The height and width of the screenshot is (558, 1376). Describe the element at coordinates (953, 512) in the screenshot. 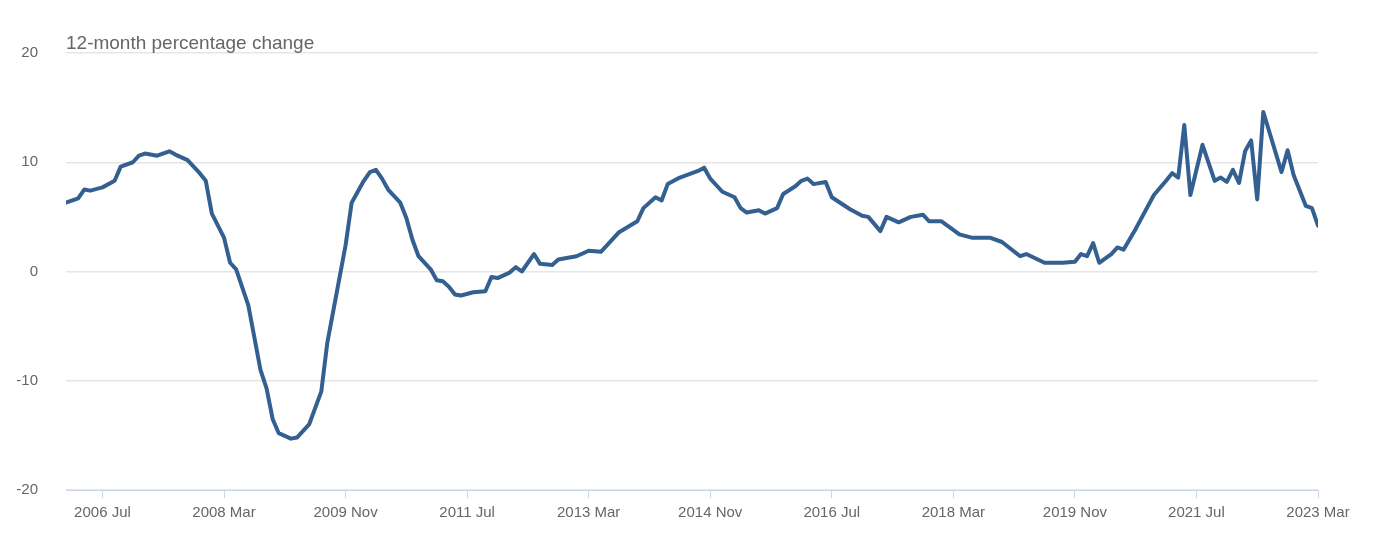

I see `x-tick-label: 2018 Mar` at that location.